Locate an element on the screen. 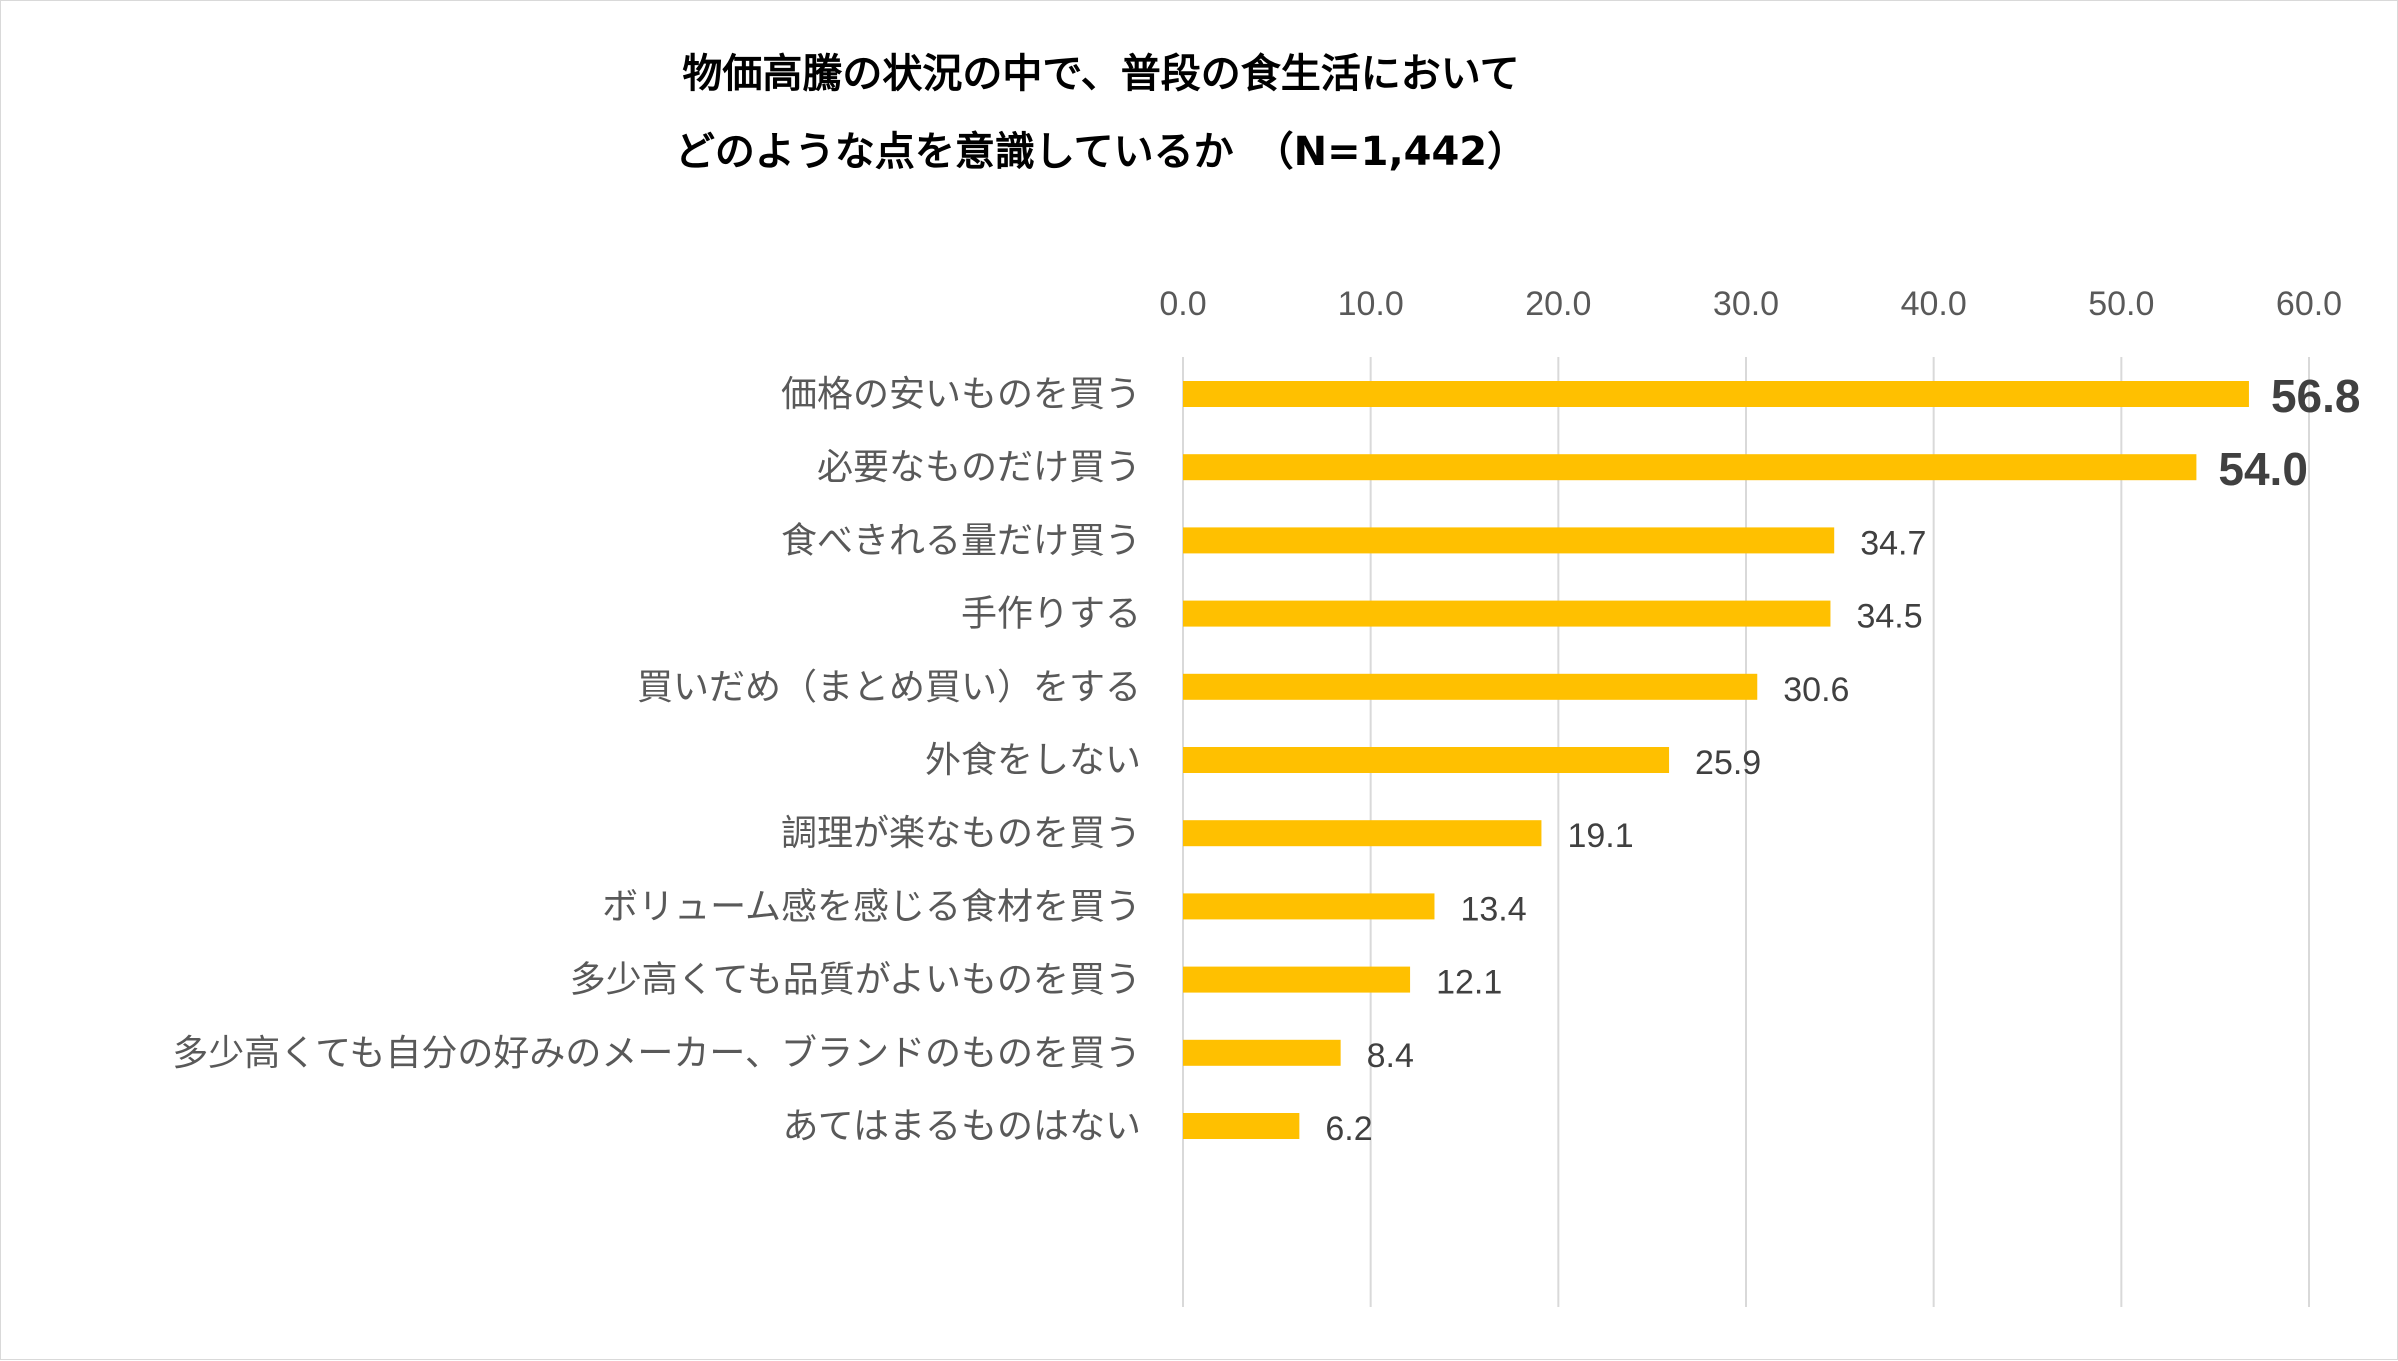 Image resolution: width=2398 pixels, height=1361 pixels. category-label-0: 価格の安いものを買う is located at coordinates (961, 394).